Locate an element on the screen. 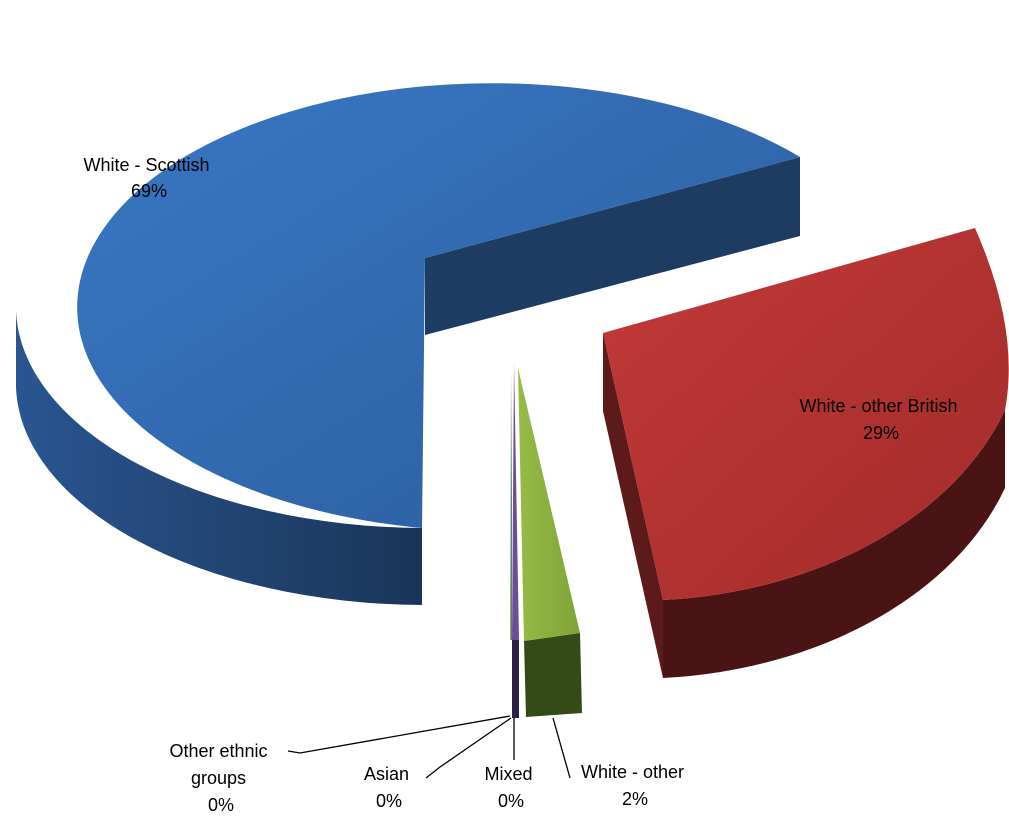 The height and width of the screenshot is (817, 1009). slice-white-other-side is located at coordinates (553, 675).